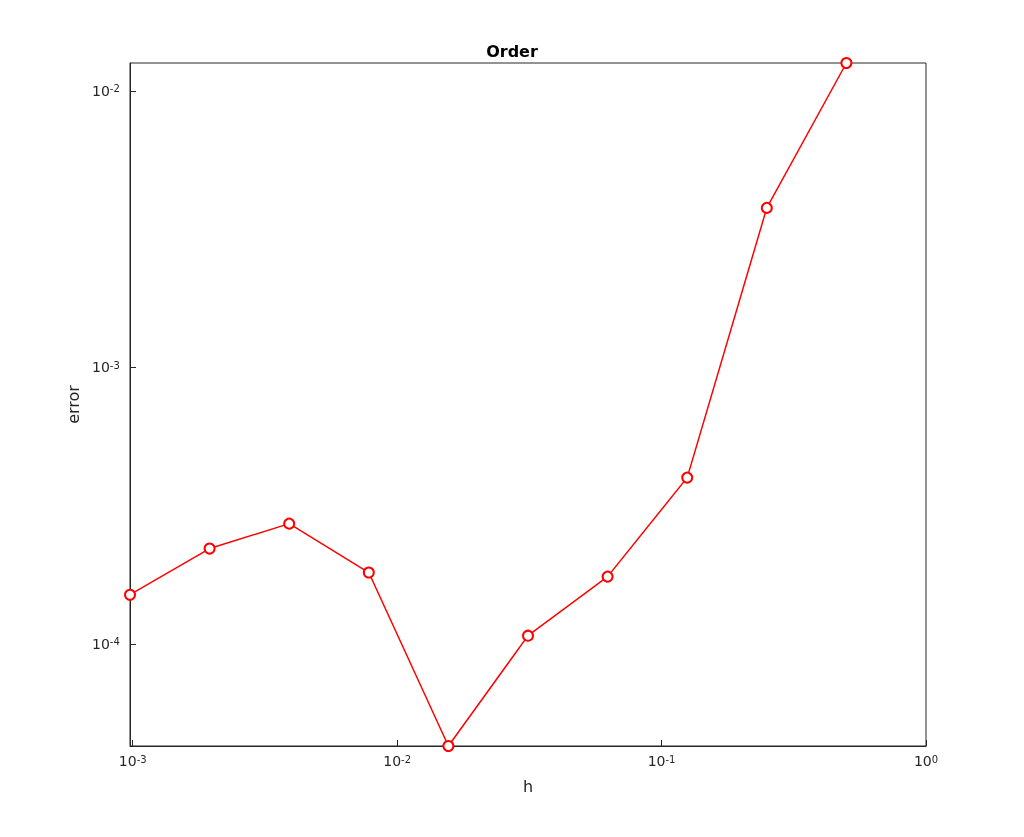 This screenshot has height=837, width=1024. What do you see at coordinates (73, 404) in the screenshot?
I see `y-axis-title: error` at bounding box center [73, 404].